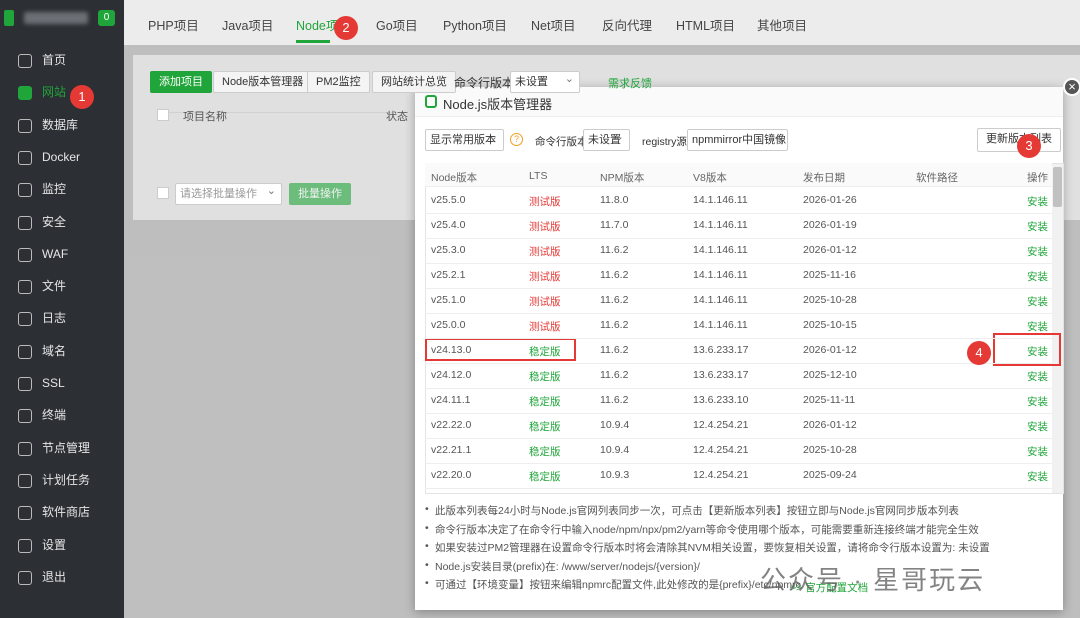  Describe the element at coordinates (313, 41) in the screenshot. I see `active-tab-underline` at that location.